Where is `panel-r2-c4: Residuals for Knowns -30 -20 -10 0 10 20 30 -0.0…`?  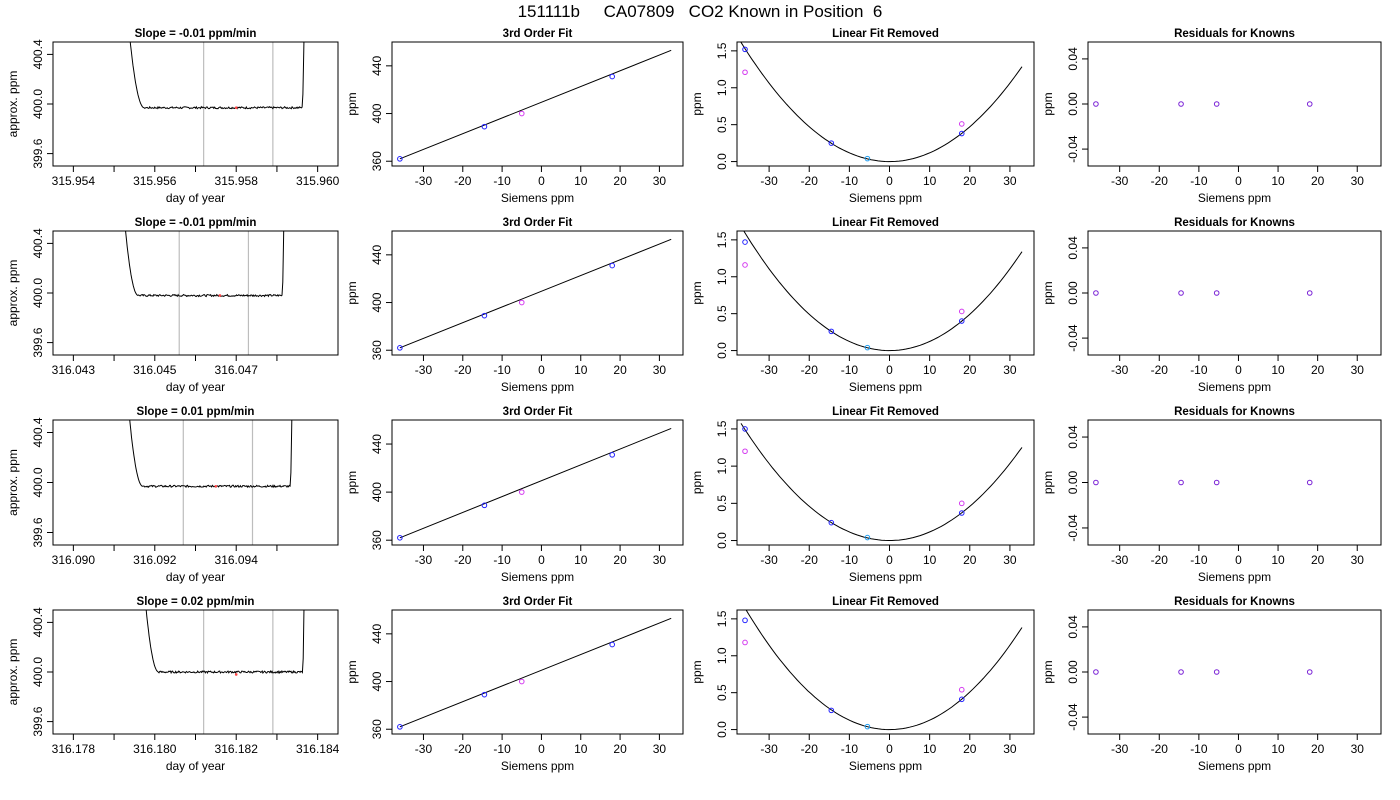 panel-r2-c4: Residuals for Knowns -30 -20 -10 0 10 20 30 -0.0… is located at coordinates (1211, 305).